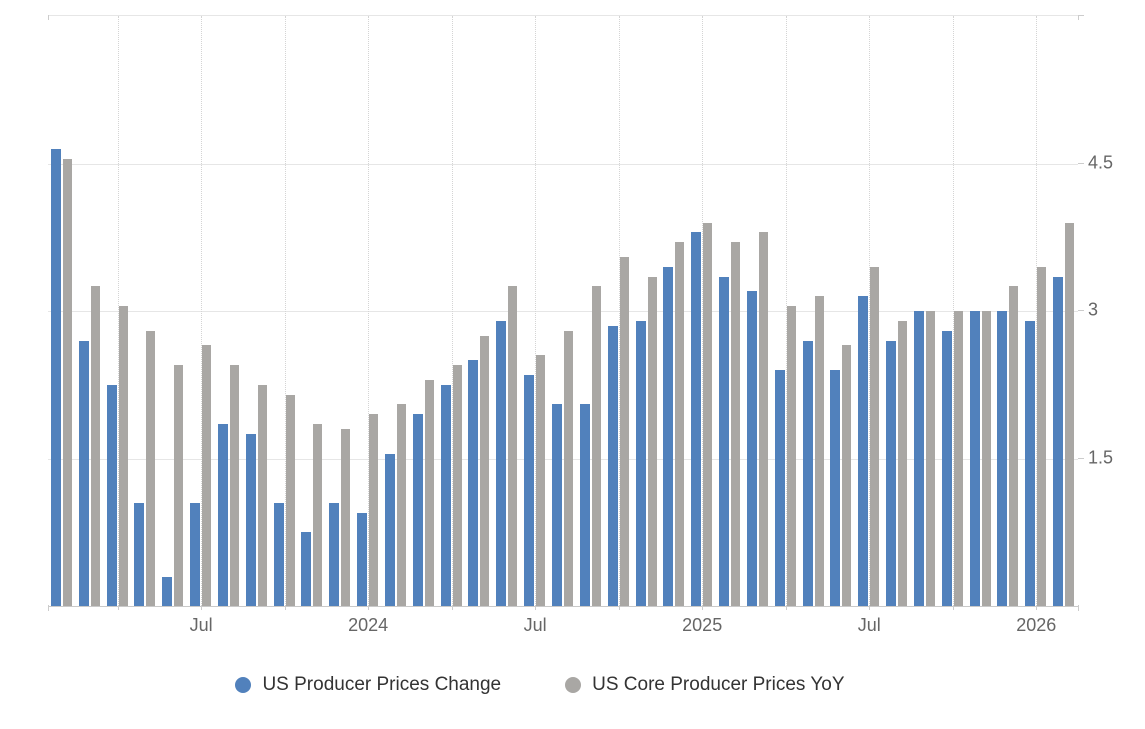  I want to click on gridline-horizontal, so click(563, 459).